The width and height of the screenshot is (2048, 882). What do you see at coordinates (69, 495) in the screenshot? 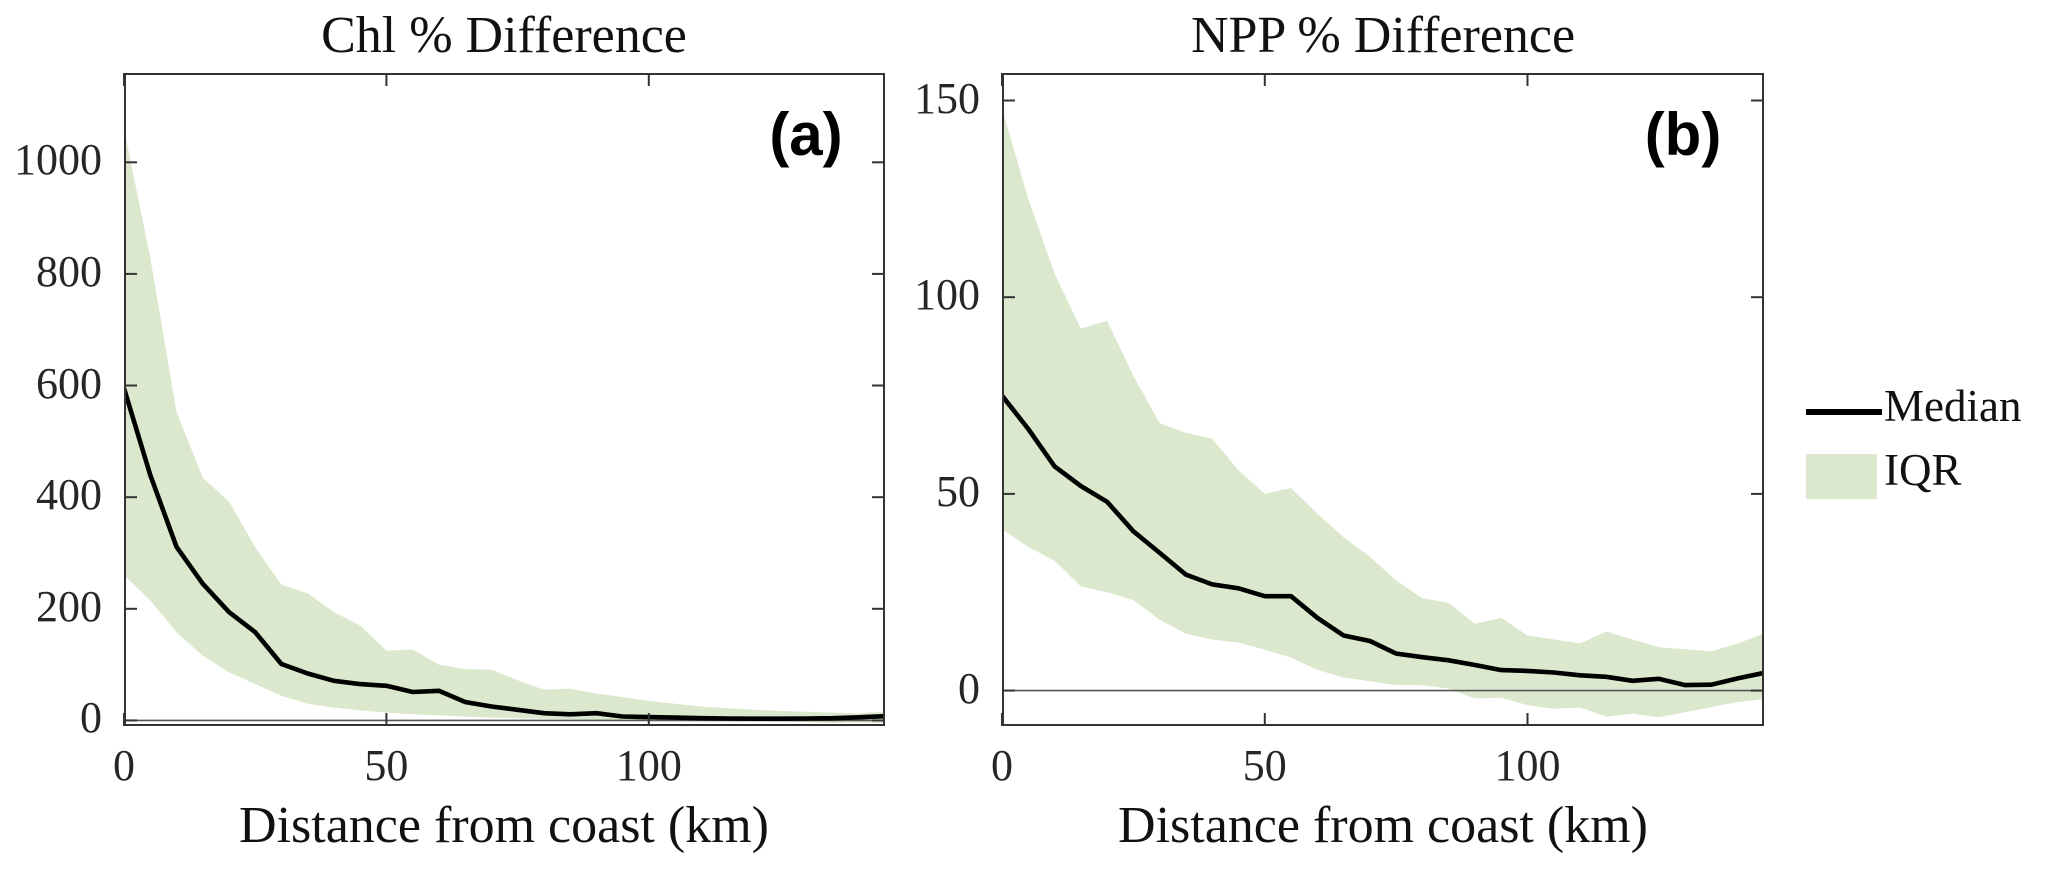
I see `y-tick-label: 400` at bounding box center [69, 495].